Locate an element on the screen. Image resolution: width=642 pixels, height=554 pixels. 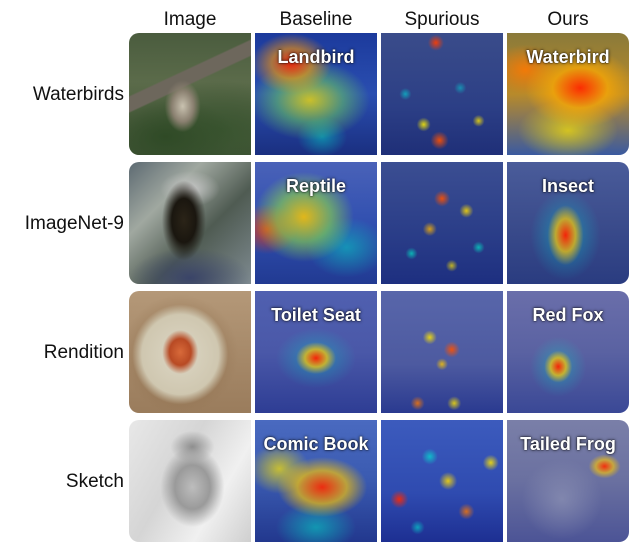
ours-prediction-label: Red Fox is located at coordinates (568, 315).